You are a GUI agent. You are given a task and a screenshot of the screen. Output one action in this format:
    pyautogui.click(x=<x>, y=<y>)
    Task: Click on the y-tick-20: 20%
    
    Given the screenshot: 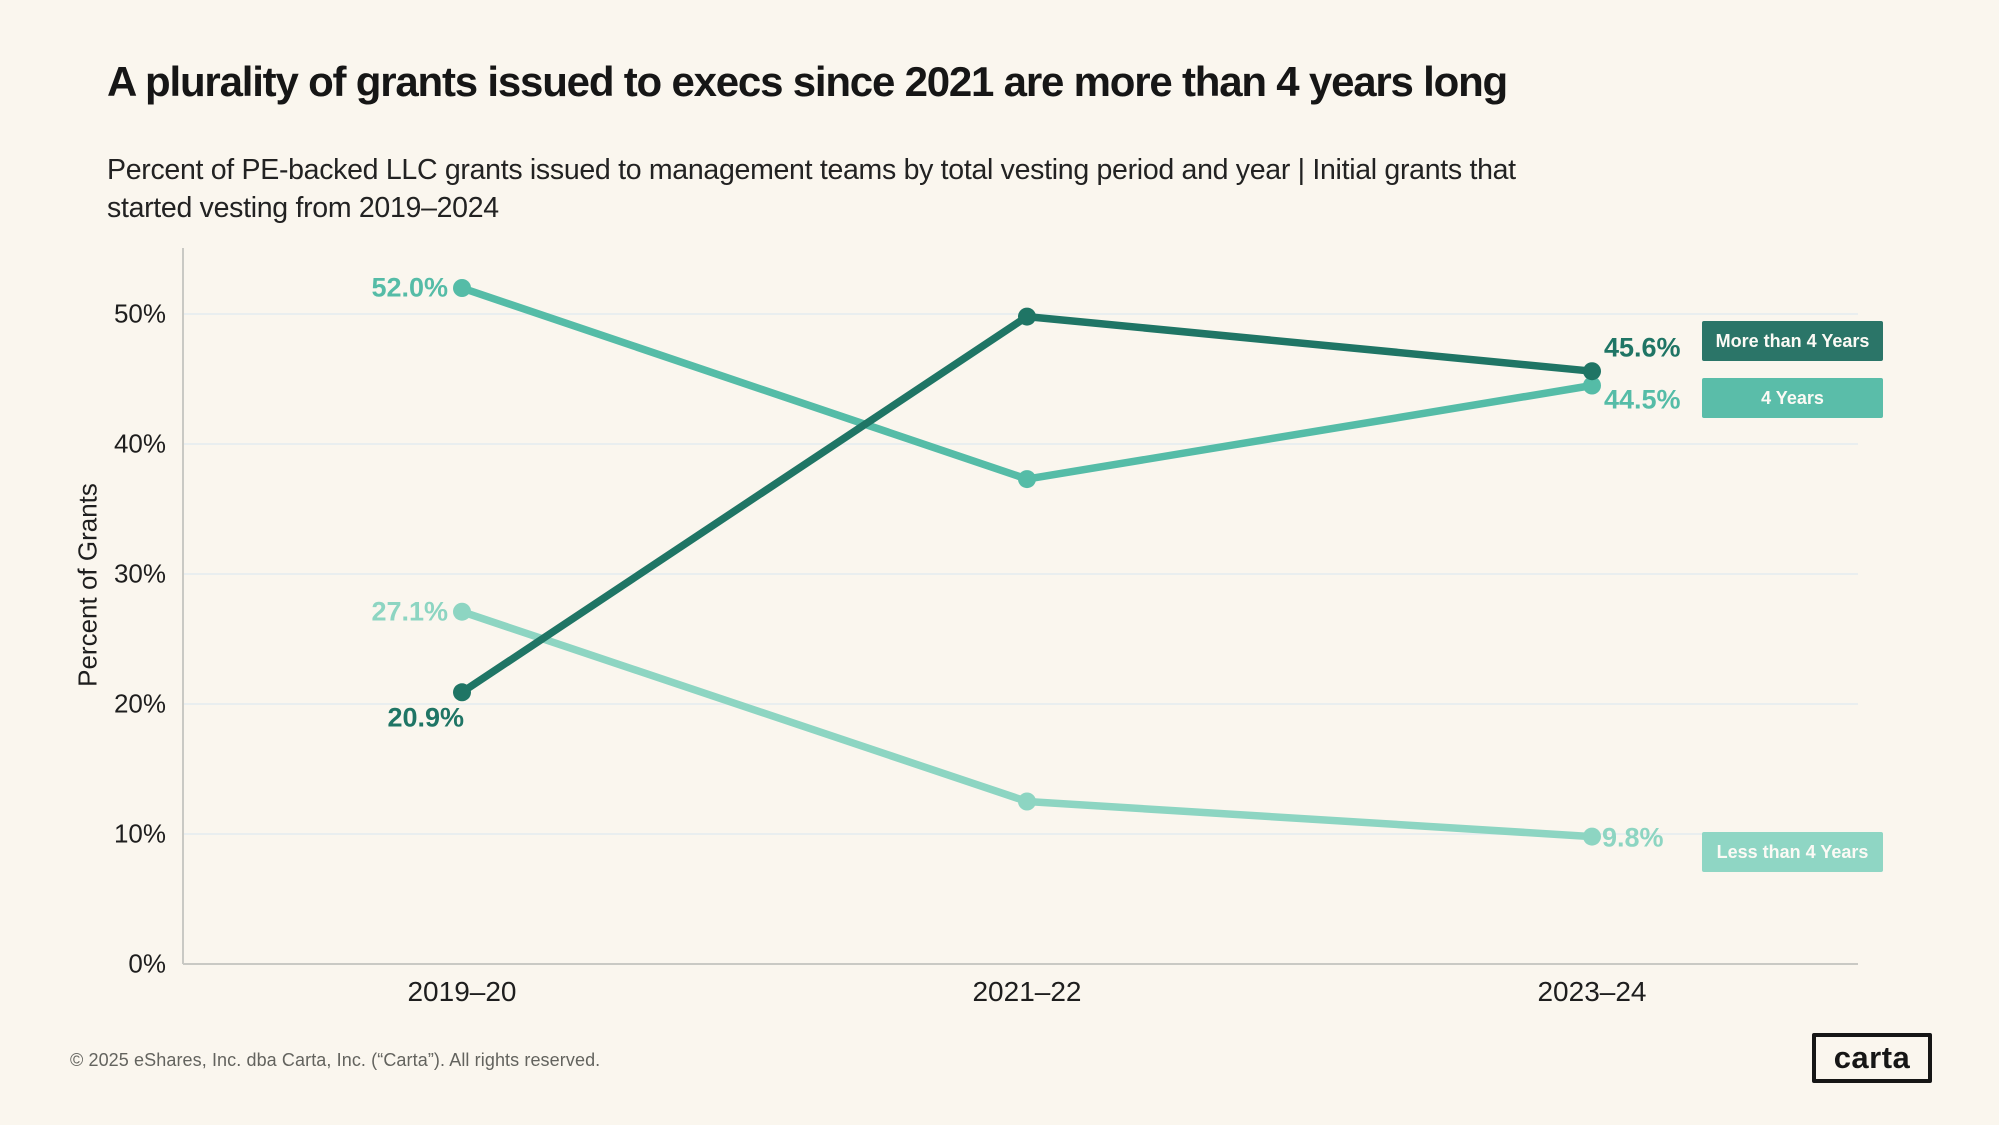 What is the action you would take?
    pyautogui.click(x=139, y=703)
    